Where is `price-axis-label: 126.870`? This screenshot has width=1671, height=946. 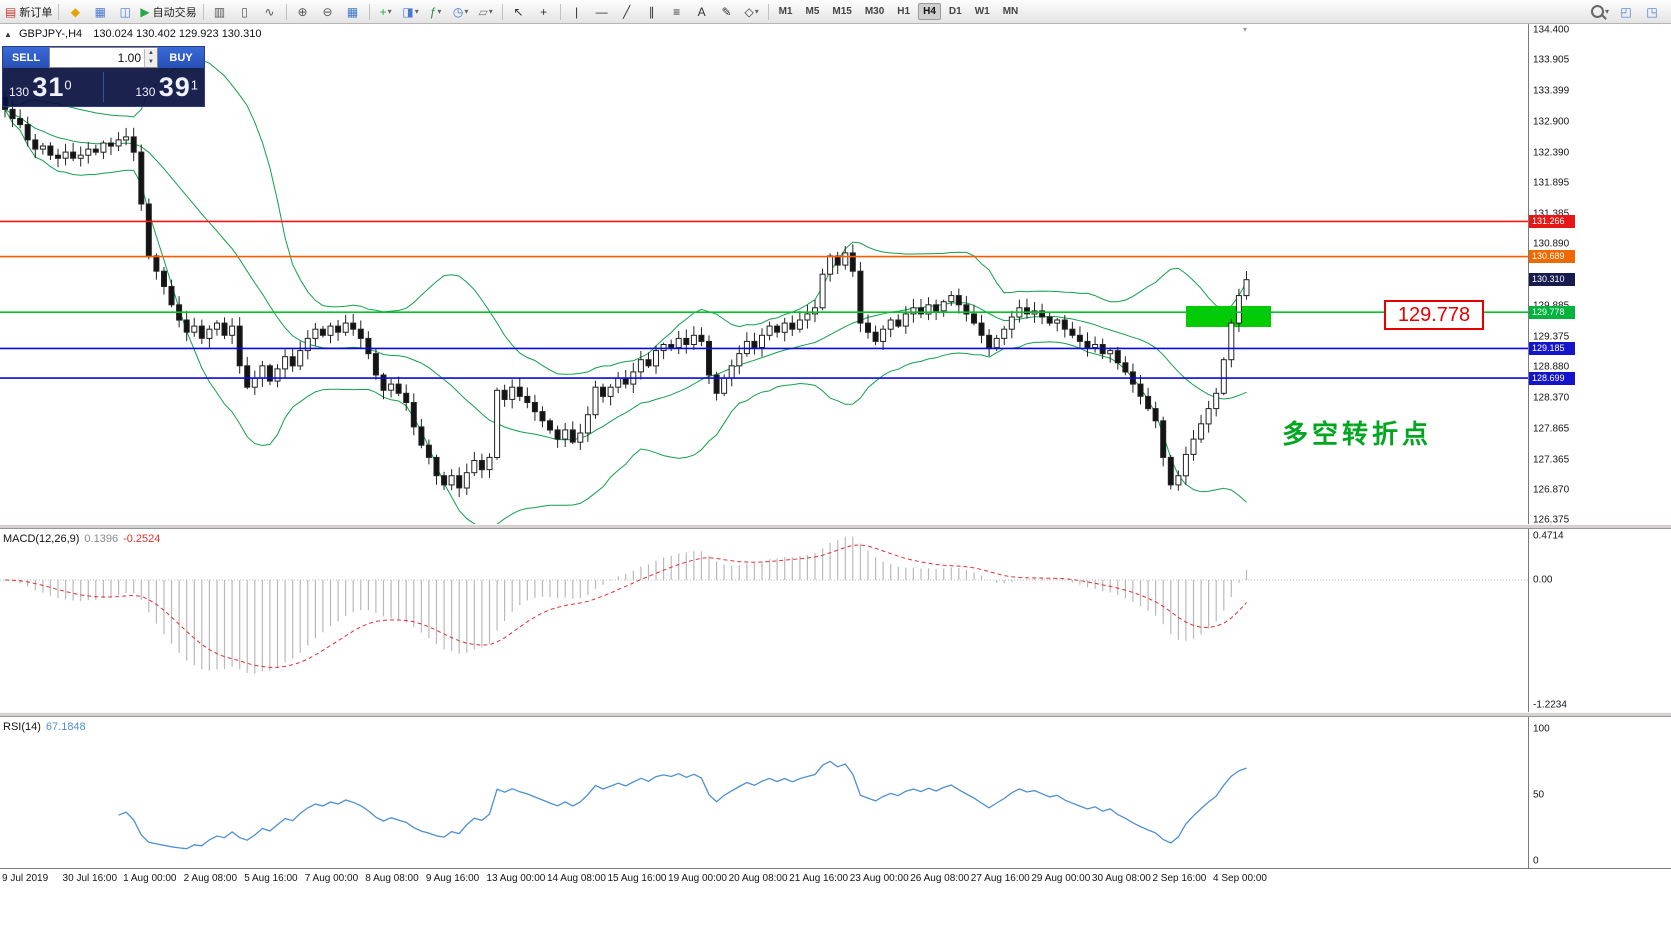
price-axis-label: 126.870 is located at coordinates (1551, 490).